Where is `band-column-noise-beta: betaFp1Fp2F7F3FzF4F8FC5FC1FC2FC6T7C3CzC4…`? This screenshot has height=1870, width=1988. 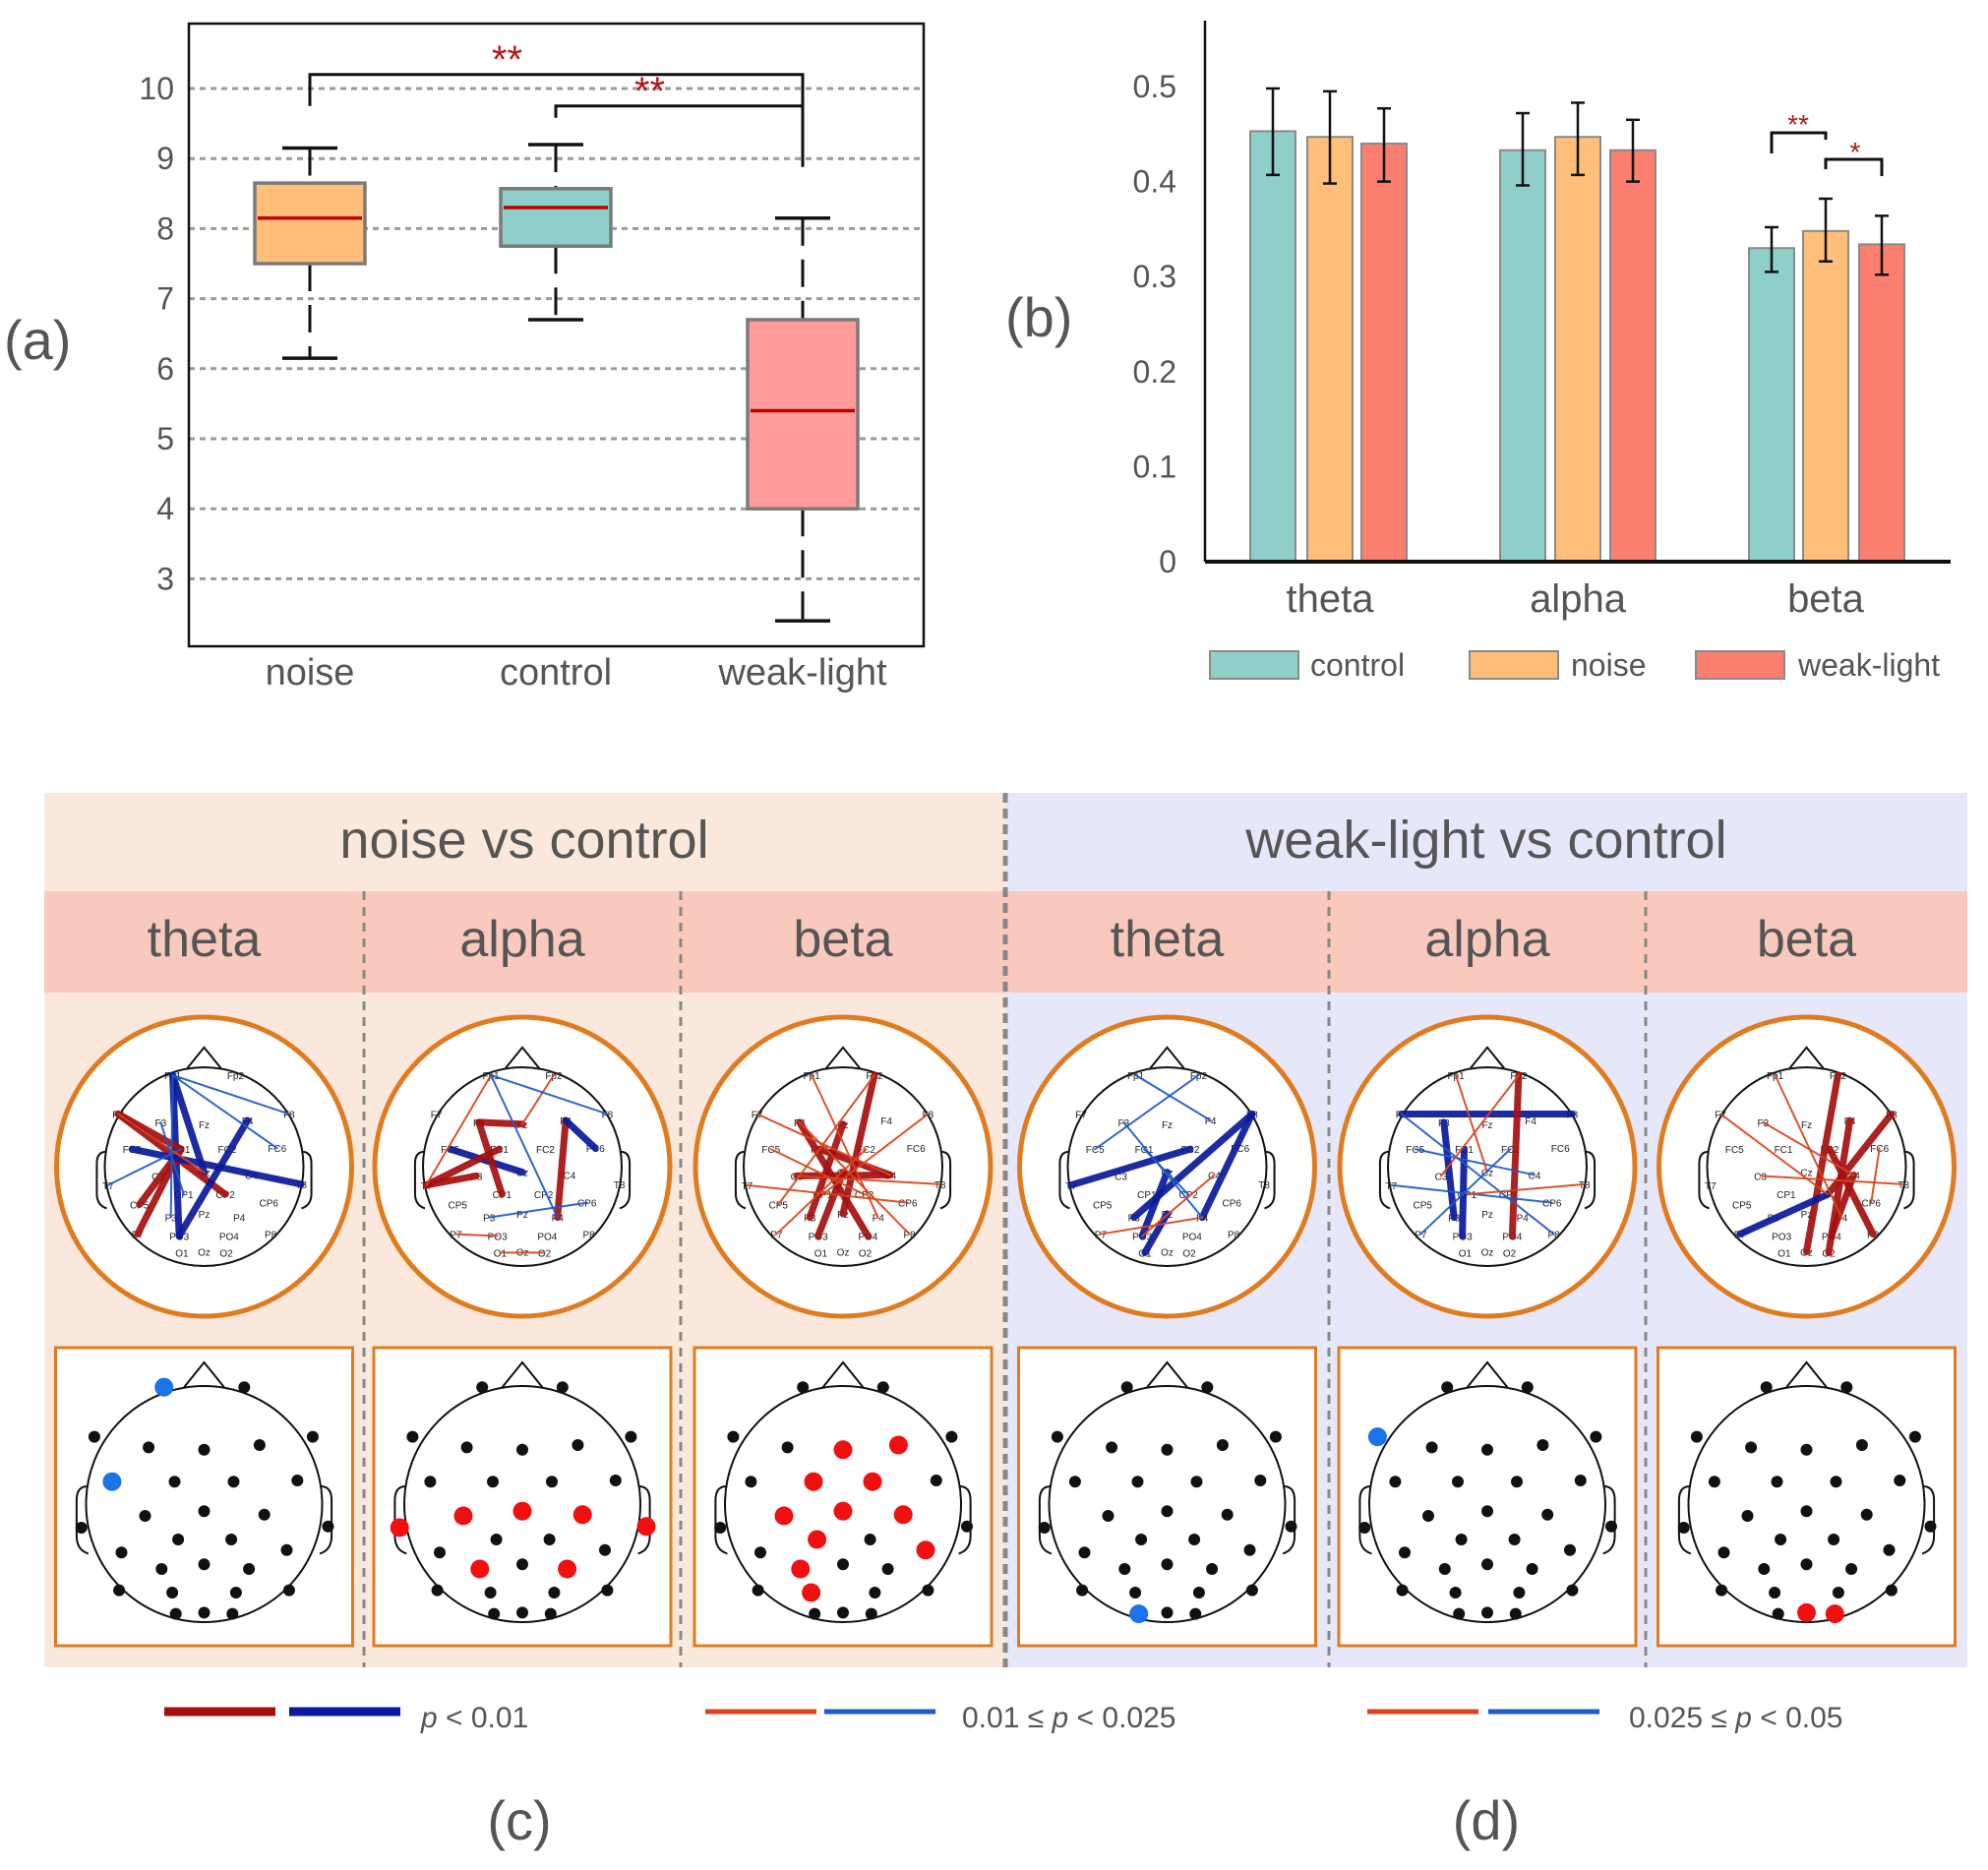
band-column-noise-beta: betaFp1Fp2F7F3FzF4F8FC5FC1FC2FC6T7C3CzC4… is located at coordinates (844, 1279).